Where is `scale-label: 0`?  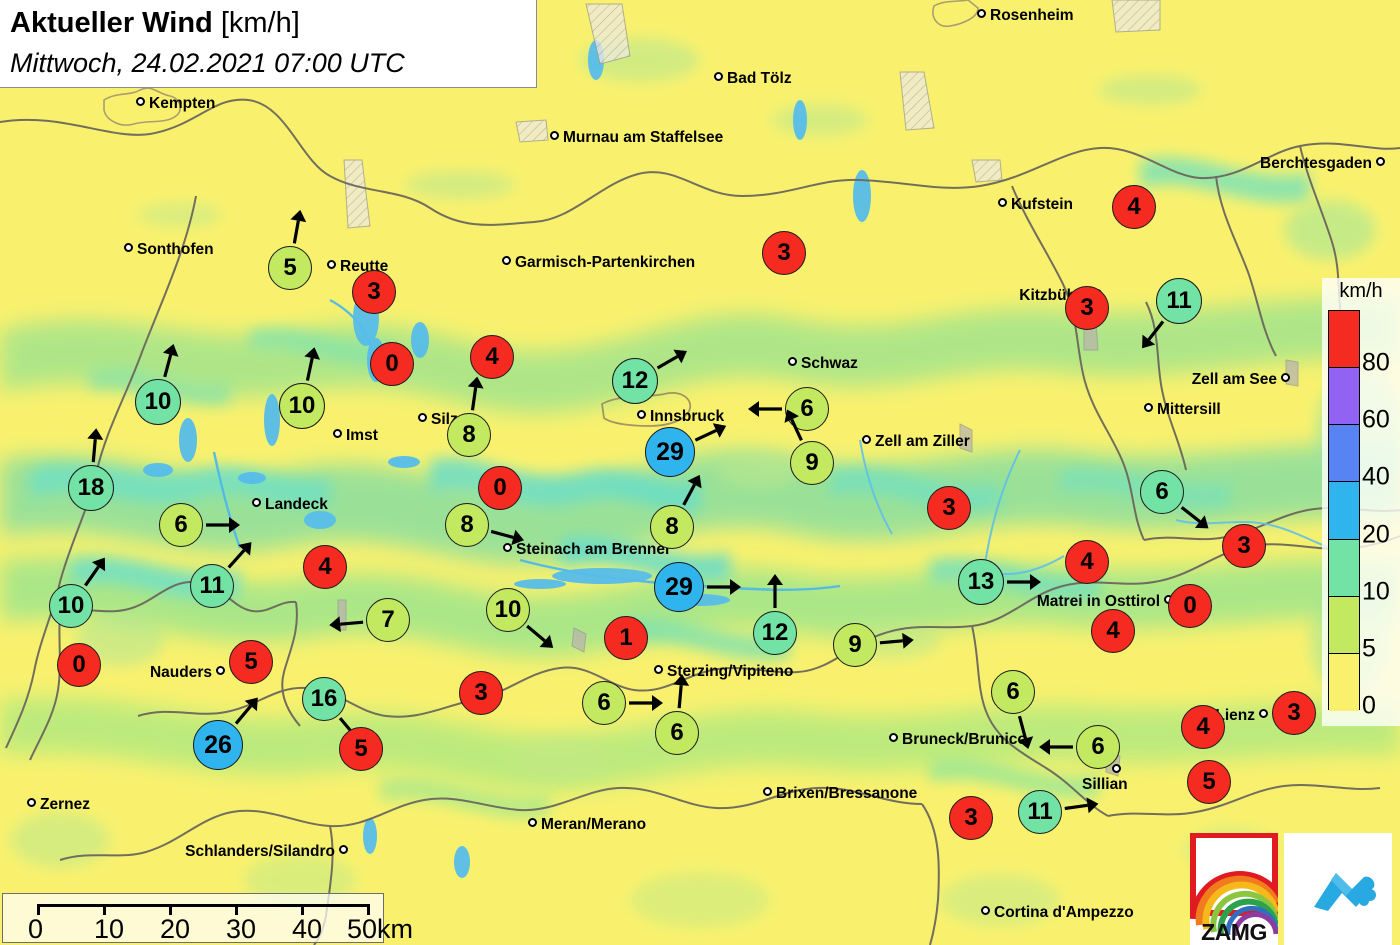 scale-label: 0 is located at coordinates (36, 929).